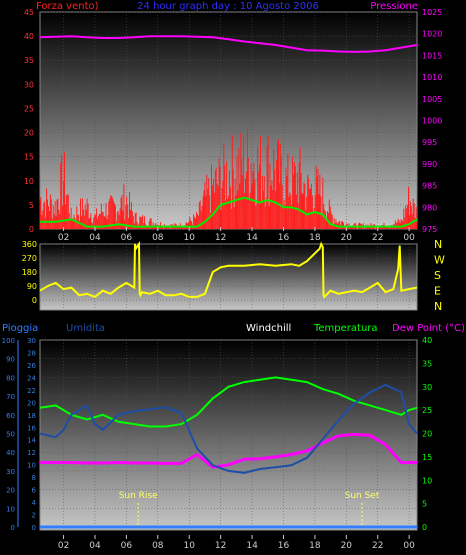 This screenshot has width=466, height=555. Describe the element at coordinates (31, 466) in the screenshot. I see `humidity-tick-label: 10` at that location.